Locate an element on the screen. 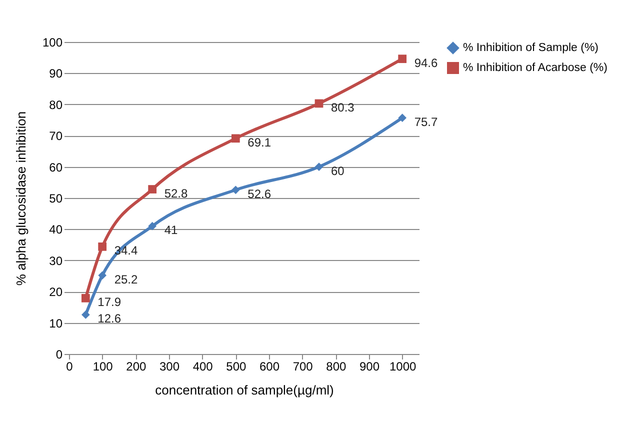 This screenshot has width=643, height=430. x-tick-label: 400 is located at coordinates (203, 367).